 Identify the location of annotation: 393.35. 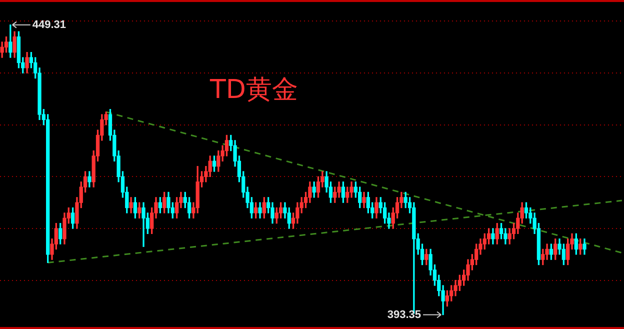
(404, 314).